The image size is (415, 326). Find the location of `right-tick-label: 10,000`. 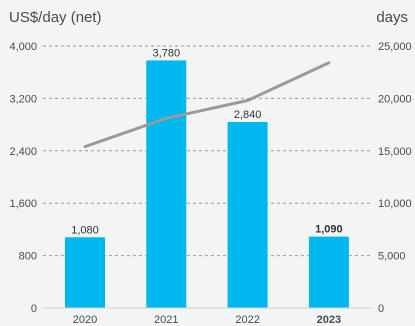

right-tick-label: 10,000 is located at coordinates (395, 204).